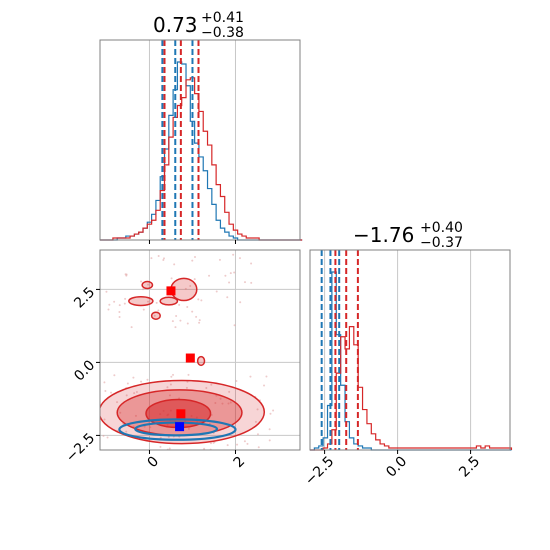 The image size is (550, 550). What do you see at coordinates (240, 462) in the screenshot?
I see `x-tick-label-param-1: 2` at bounding box center [240, 462].